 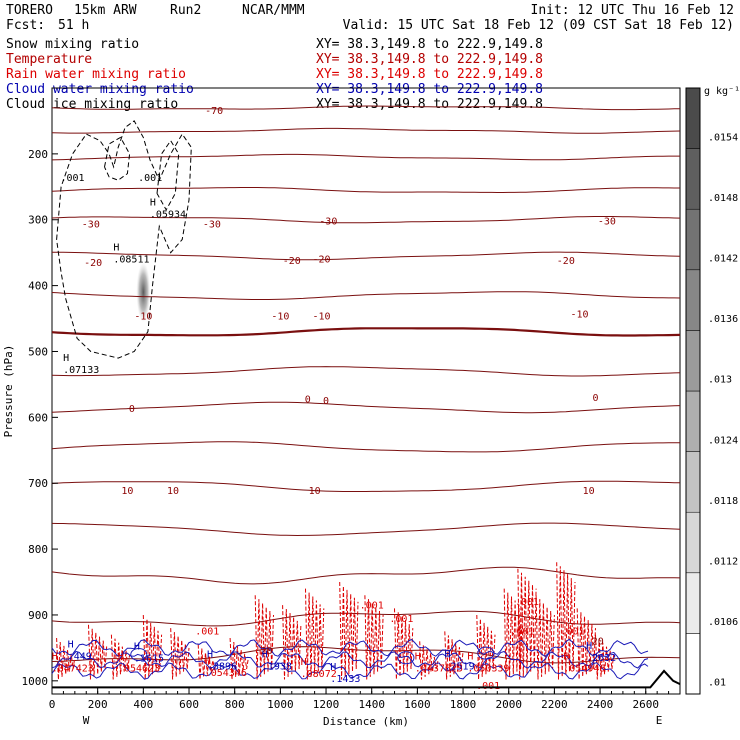 I want to click on field-xy-cloud-water: XY= 38.3,149.8 to 222.9,149.8, so click(x=429, y=89).